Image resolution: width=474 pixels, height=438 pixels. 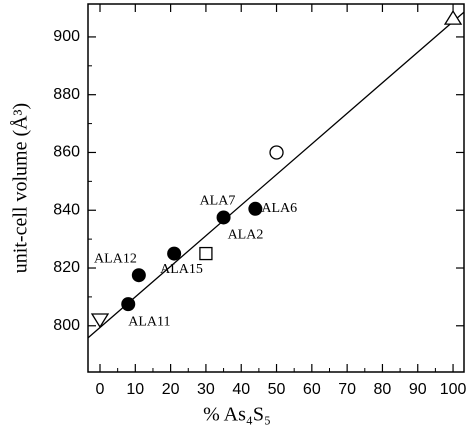 What do you see at coordinates (383, 389) in the screenshot?
I see `x-tick-label: 80` at bounding box center [383, 389].